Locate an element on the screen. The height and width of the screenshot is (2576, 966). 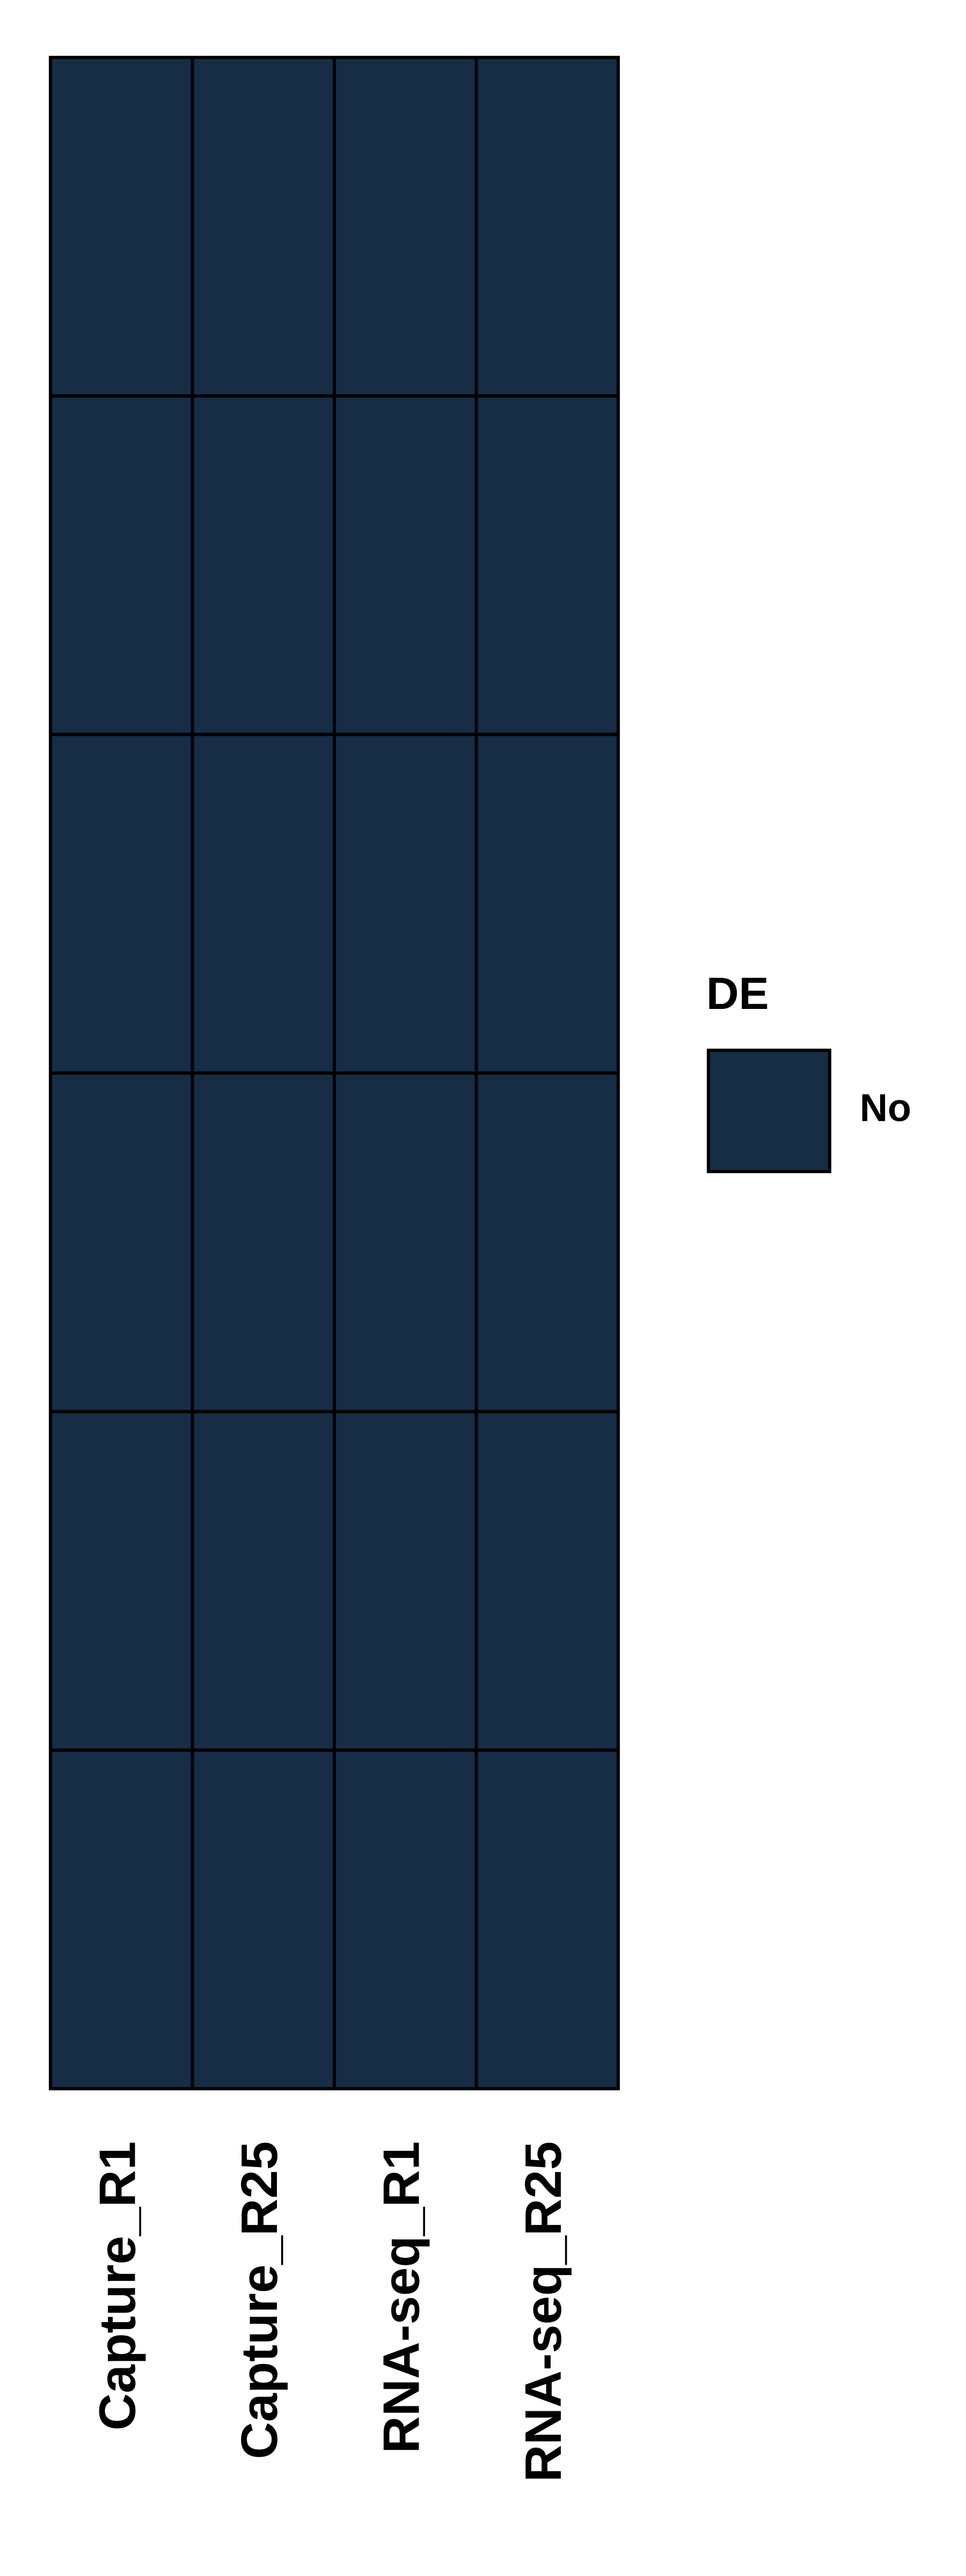
column-label-Capture_R25: Capture_R25 is located at coordinates (259, 2300).